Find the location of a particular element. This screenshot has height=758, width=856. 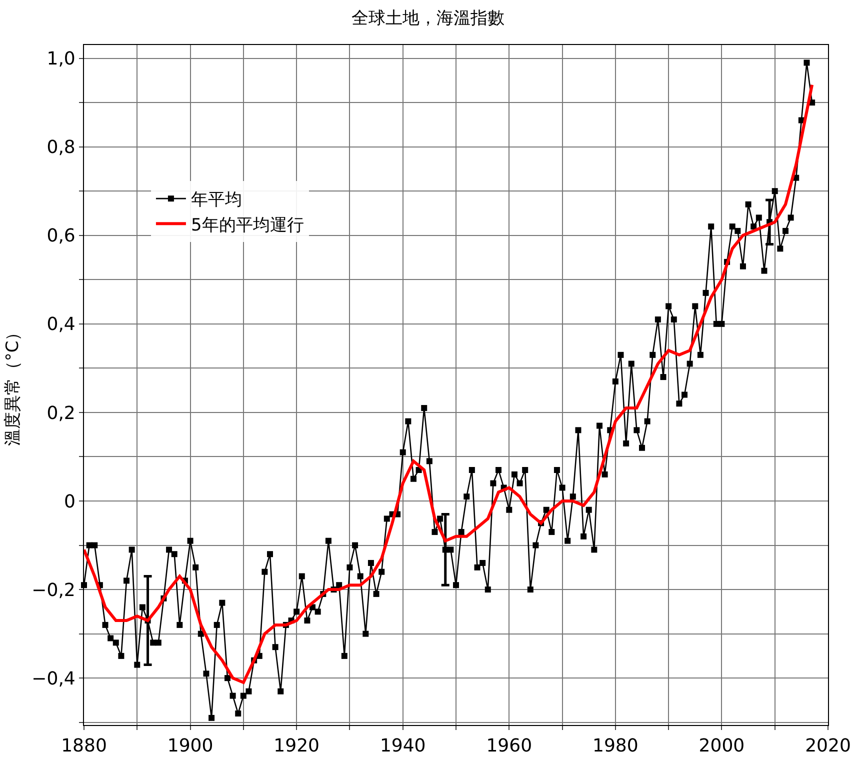

y-tick-label: 0,6 is located at coordinates (61, 236).